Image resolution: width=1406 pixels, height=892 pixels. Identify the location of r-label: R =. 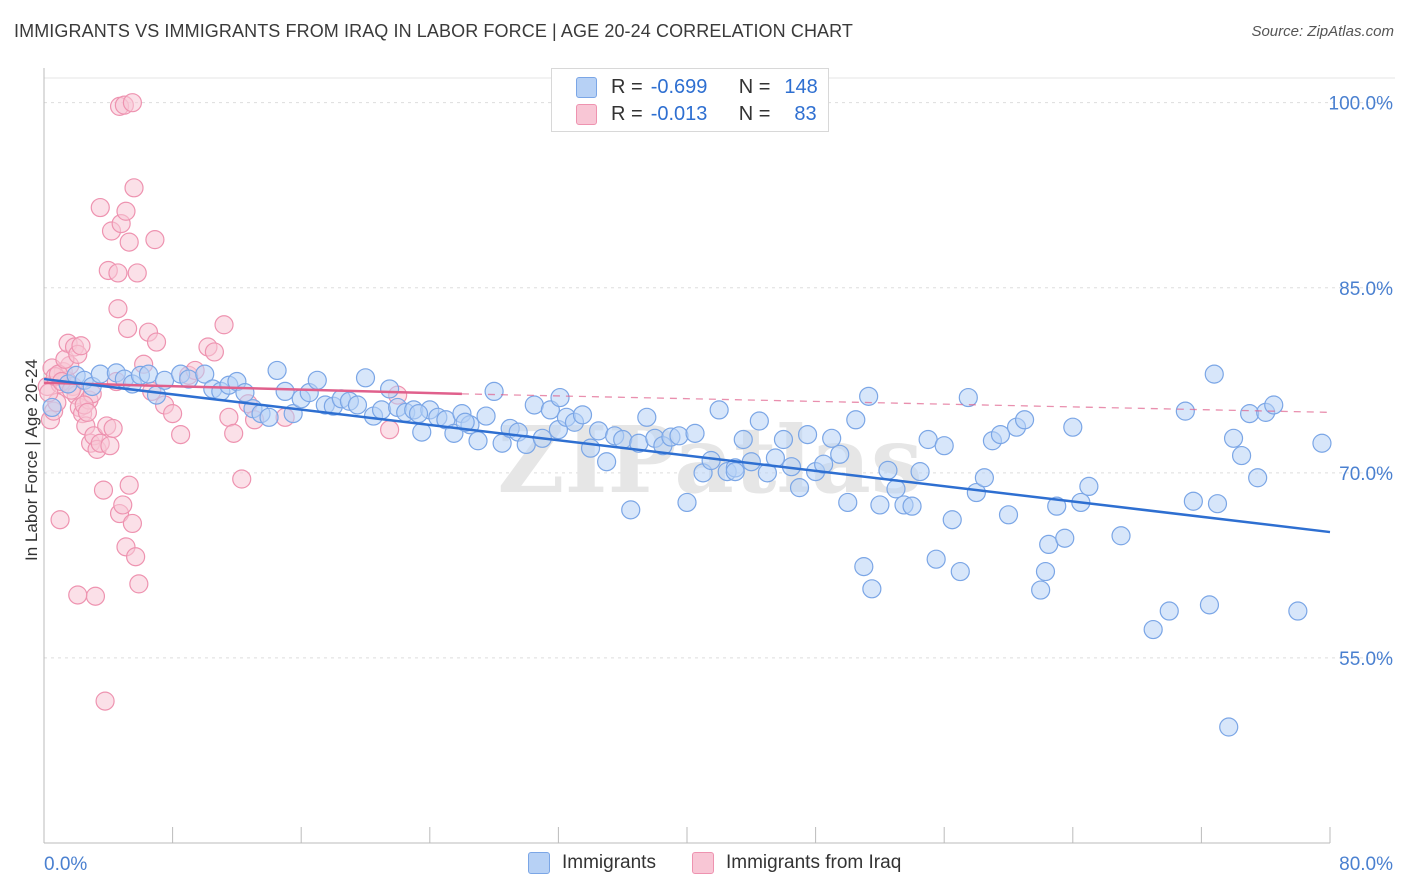
(627, 113).